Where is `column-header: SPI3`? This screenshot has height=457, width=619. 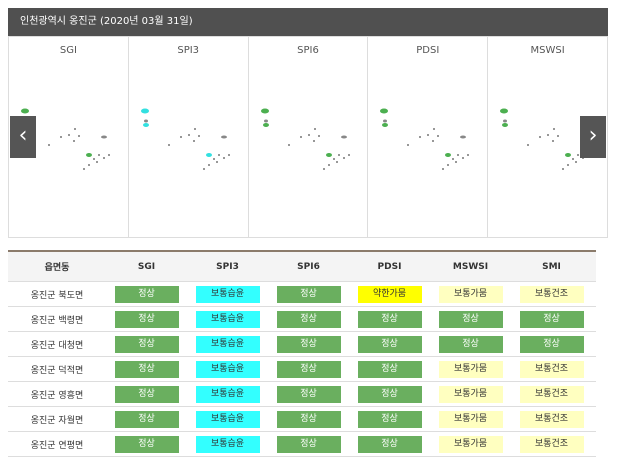 column-header: SPI3 is located at coordinates (227, 266).